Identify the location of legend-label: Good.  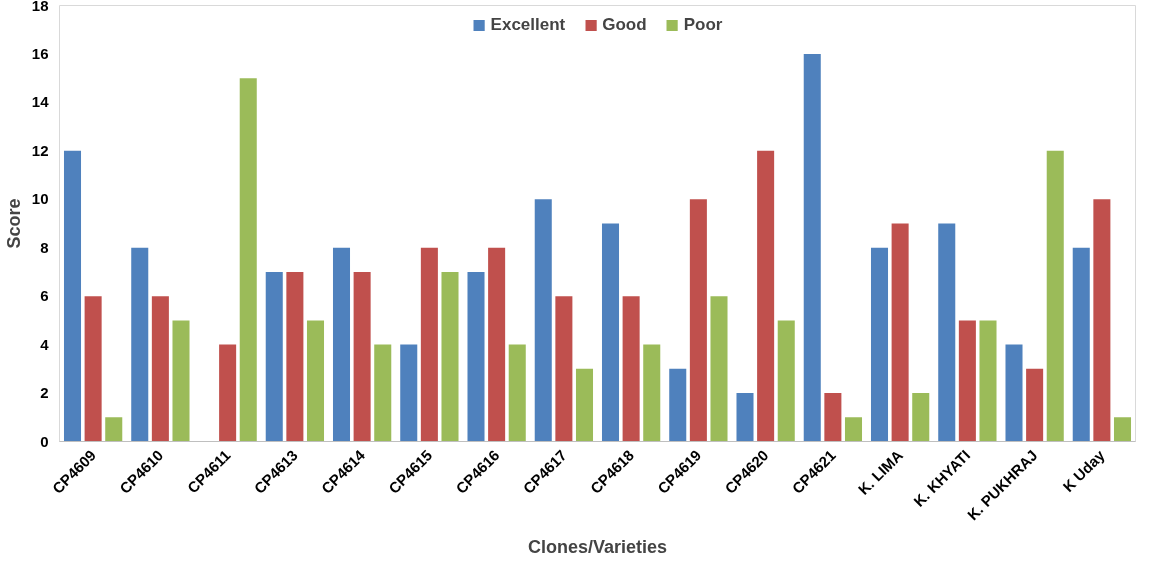
(624, 25).